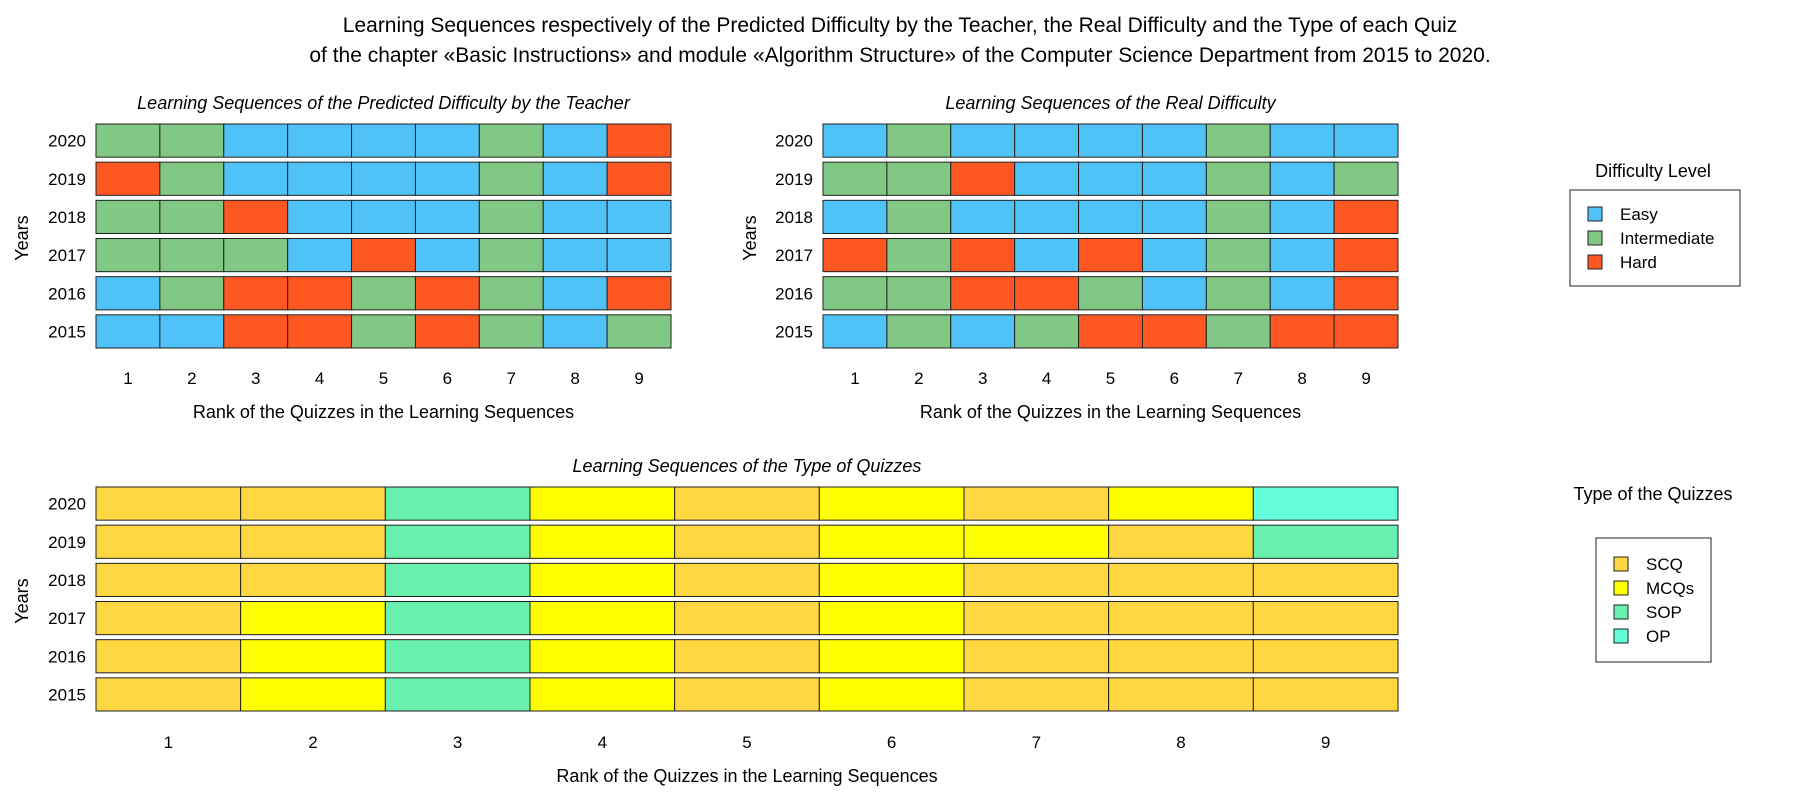 This screenshot has height=805, width=1800. What do you see at coordinates (1655, 224) in the screenshot?
I see `legend-difficulty: Difficulty Level Easy Intermediate Hard` at bounding box center [1655, 224].